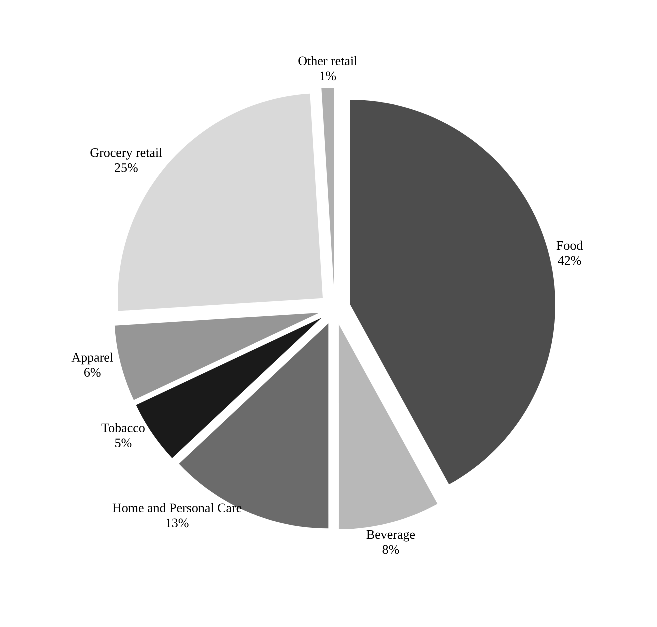 Image resolution: width=657 pixels, height=627 pixels. What do you see at coordinates (391, 549) in the screenshot?
I see `data-label: 8%` at bounding box center [391, 549].